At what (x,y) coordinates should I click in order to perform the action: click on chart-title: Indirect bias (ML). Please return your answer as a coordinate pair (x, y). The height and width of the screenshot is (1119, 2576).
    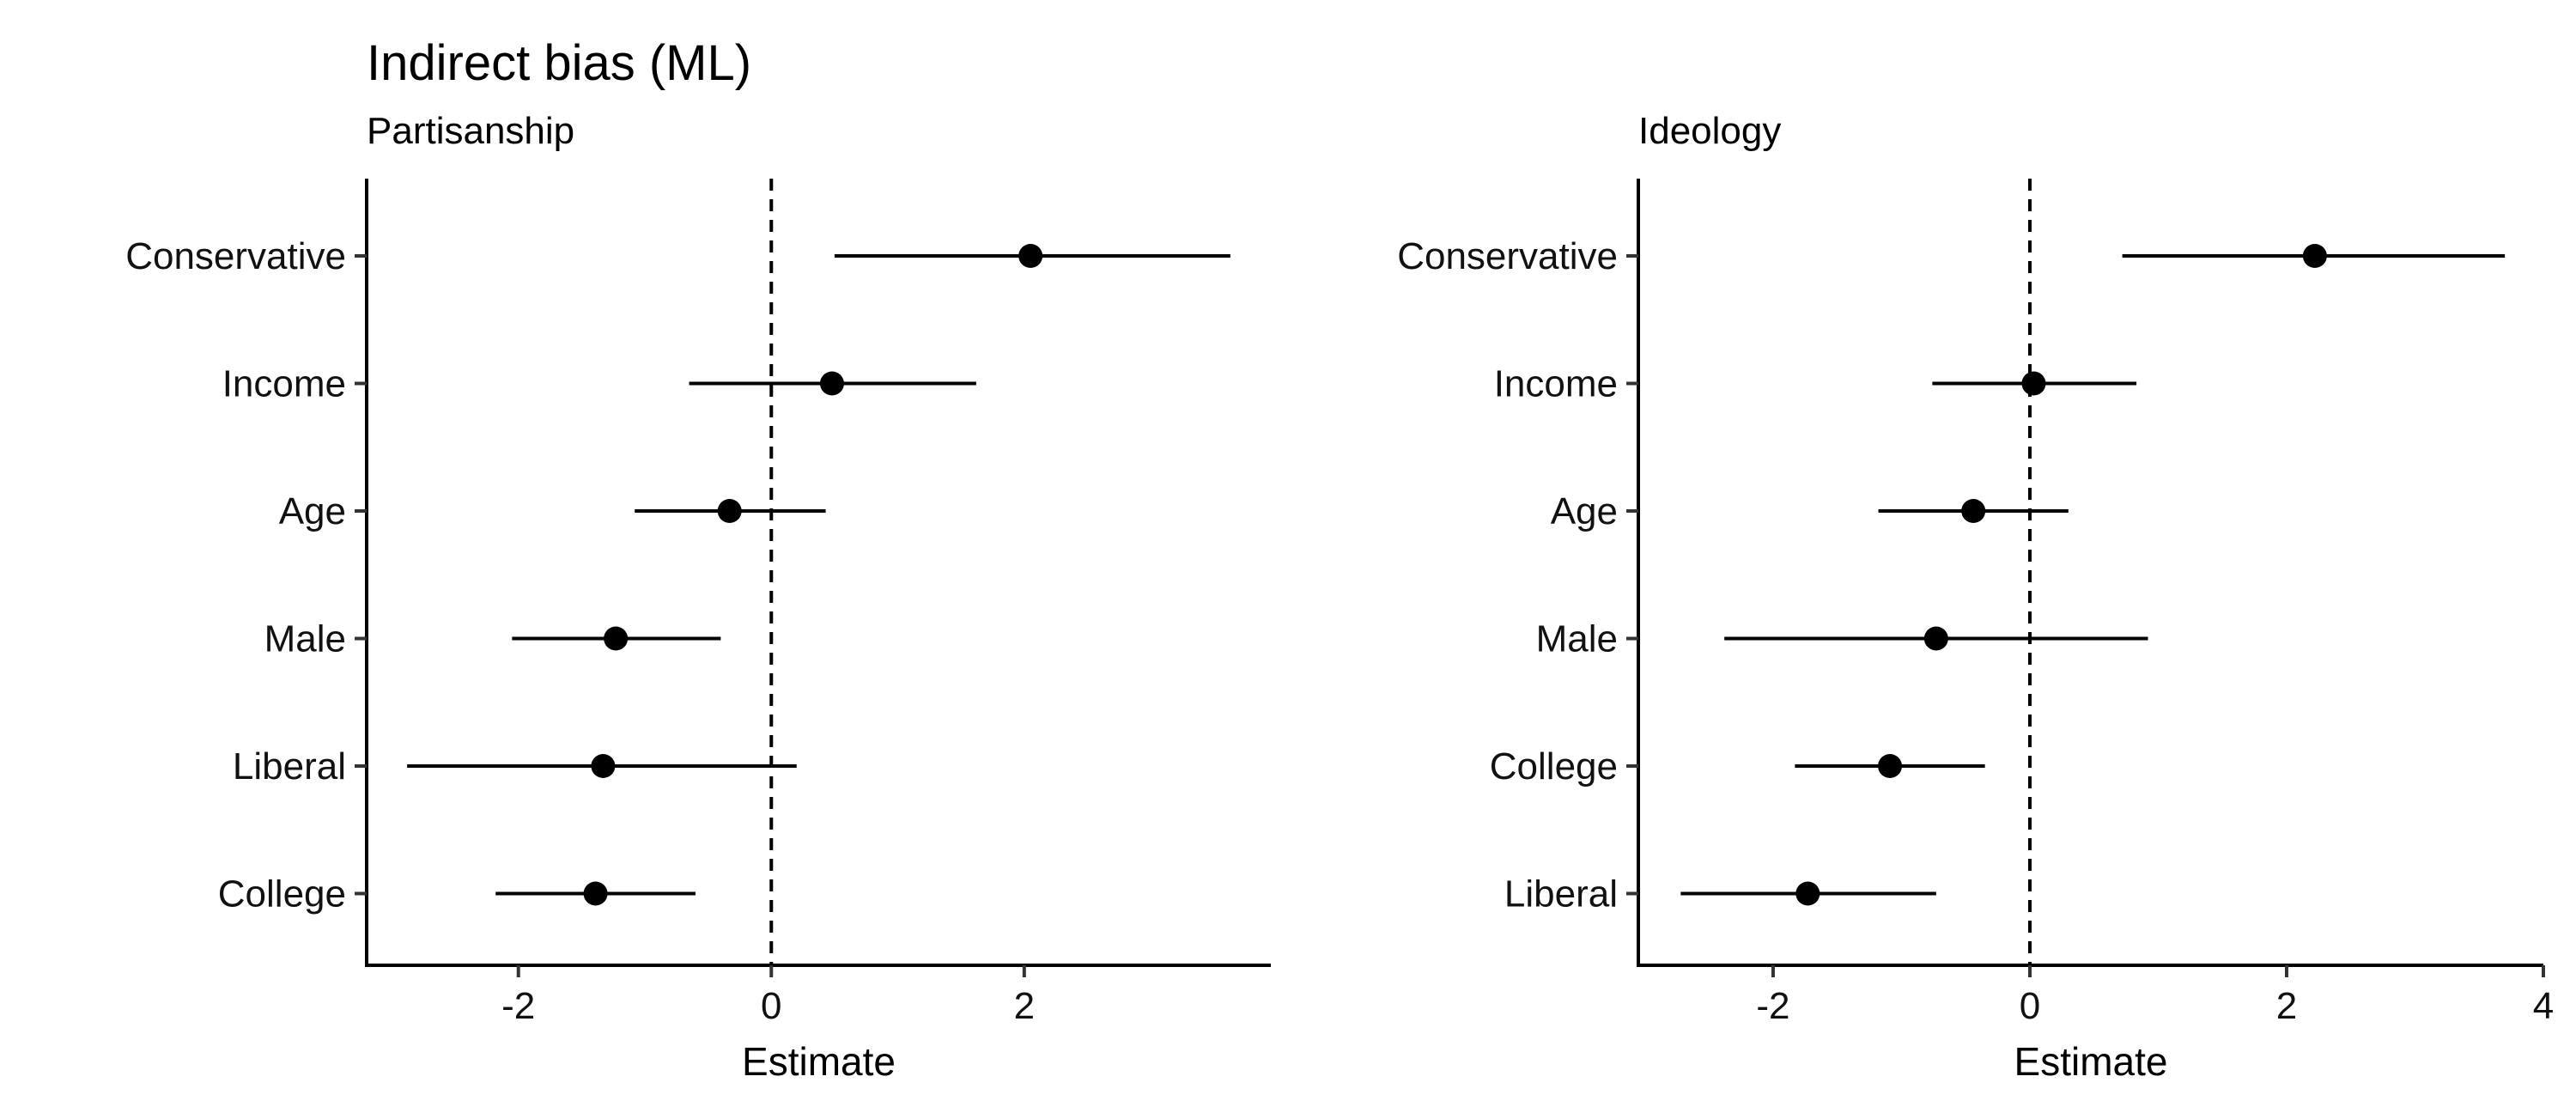
    Looking at the image, I should click on (559, 63).